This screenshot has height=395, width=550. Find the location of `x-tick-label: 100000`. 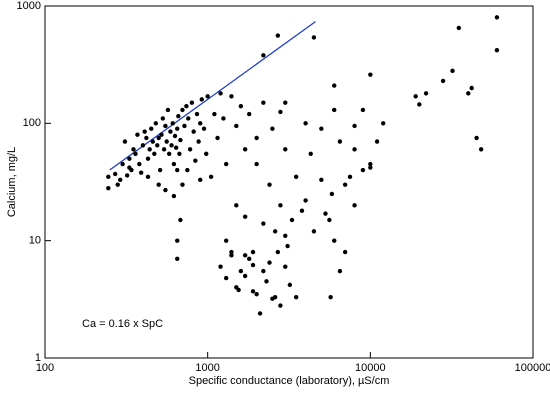

x-tick-label: 100000 is located at coordinates (532, 368).